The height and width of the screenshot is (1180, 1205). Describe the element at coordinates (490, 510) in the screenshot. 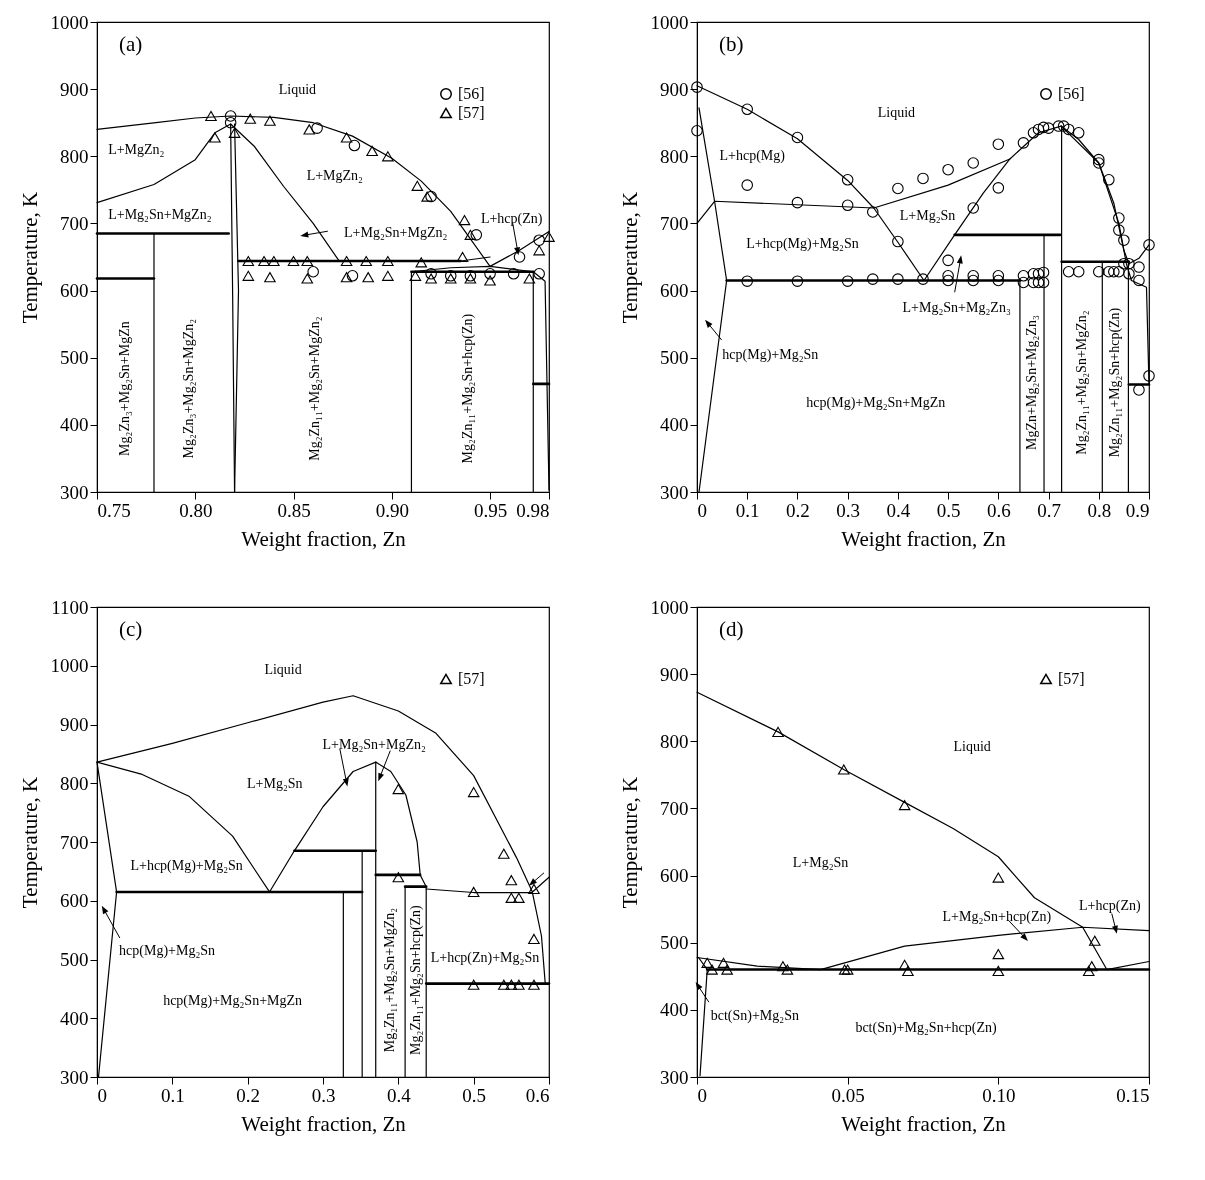

I see `x-tick-label: 0.95` at that location.